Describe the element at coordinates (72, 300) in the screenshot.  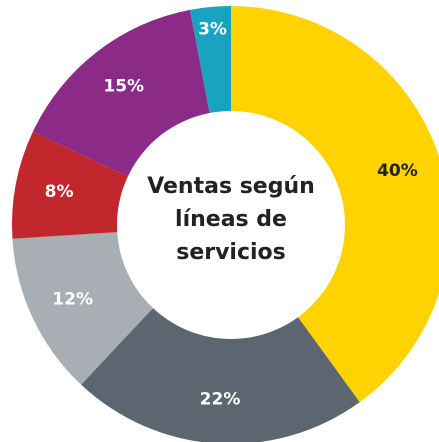
I see `data-label: 12%` at that location.